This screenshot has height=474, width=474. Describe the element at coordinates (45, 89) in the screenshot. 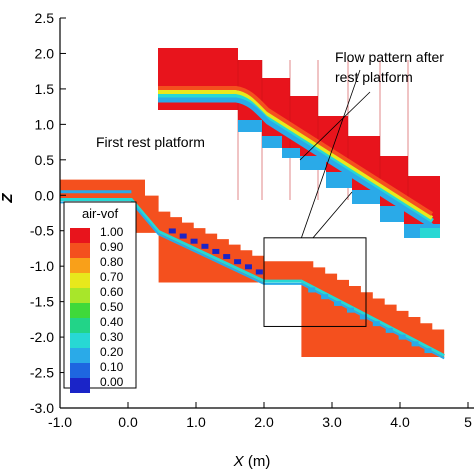

I see `y-tick-label: 1.5` at that location.